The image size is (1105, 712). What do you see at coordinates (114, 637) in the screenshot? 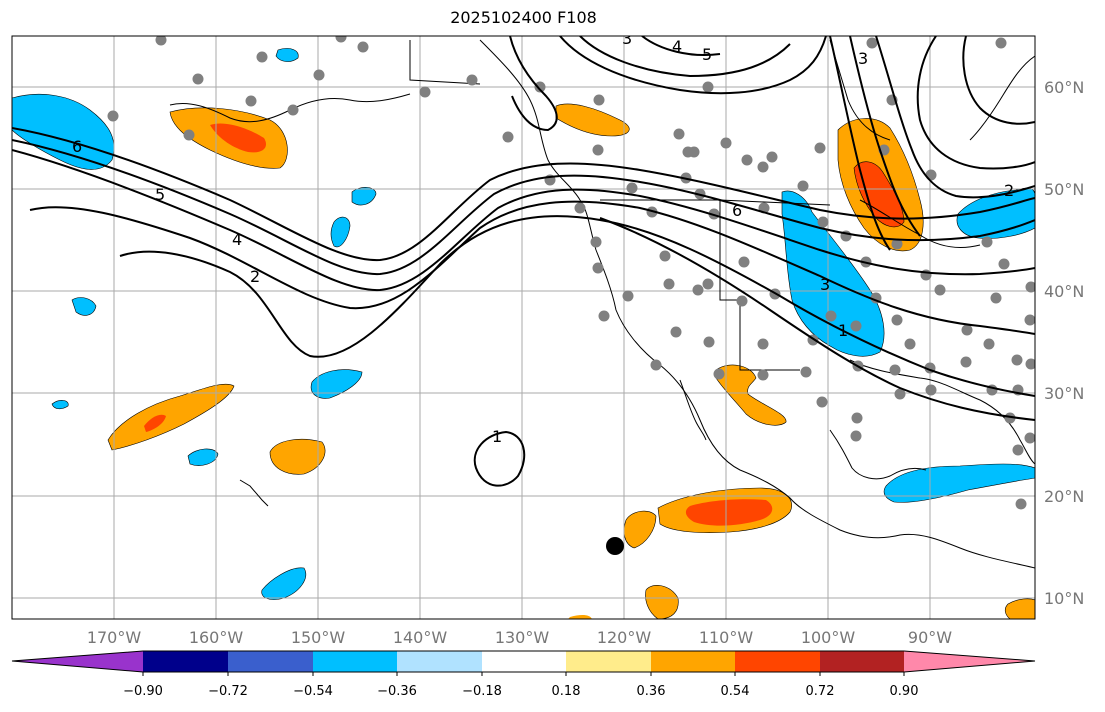
I see `lon-label: 170°W` at bounding box center [114, 637].